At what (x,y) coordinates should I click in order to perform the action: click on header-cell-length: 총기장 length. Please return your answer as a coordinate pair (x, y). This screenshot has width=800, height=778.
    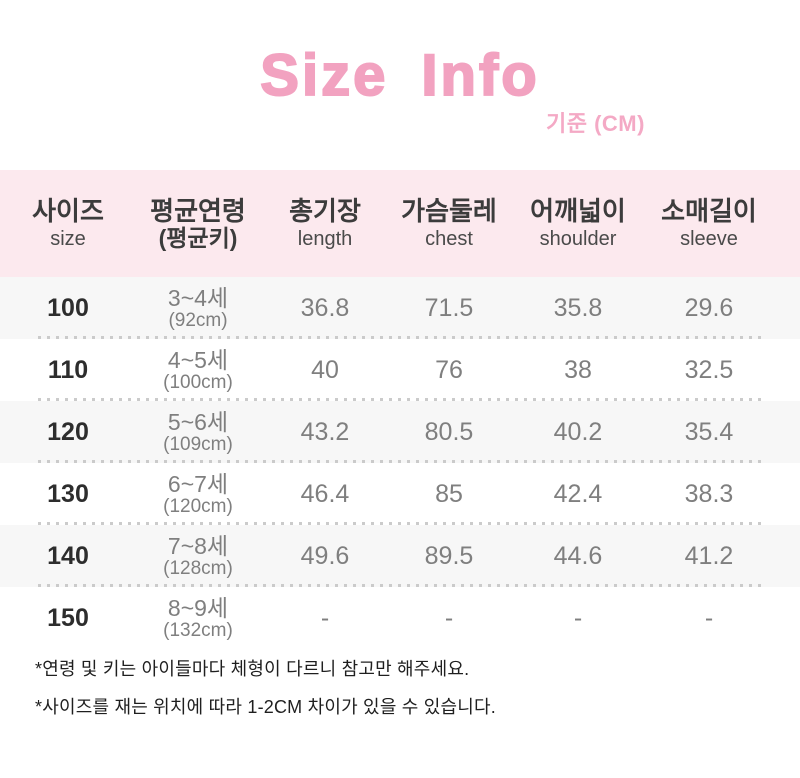
    Looking at the image, I should click on (325, 224).